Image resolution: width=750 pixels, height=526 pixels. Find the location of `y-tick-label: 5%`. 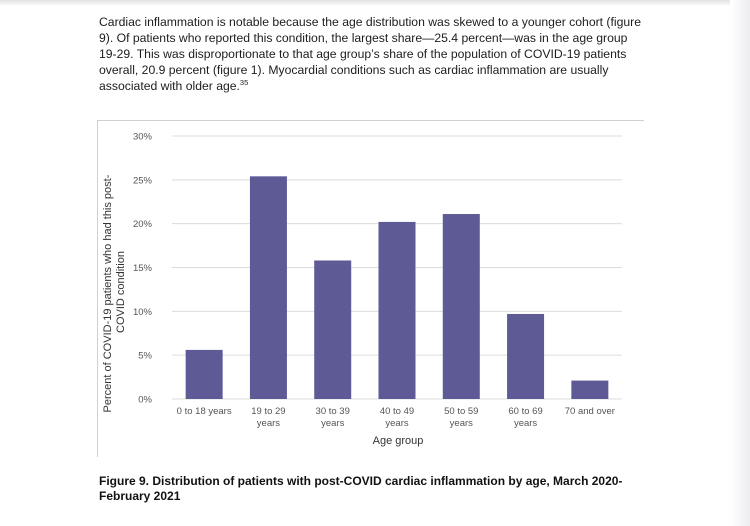

y-tick-label: 5% is located at coordinates (145, 356).